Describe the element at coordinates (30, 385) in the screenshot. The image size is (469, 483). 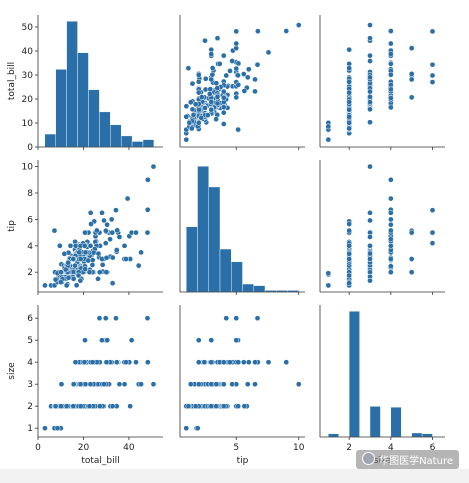
I see `y-tick-label: 3` at that location.